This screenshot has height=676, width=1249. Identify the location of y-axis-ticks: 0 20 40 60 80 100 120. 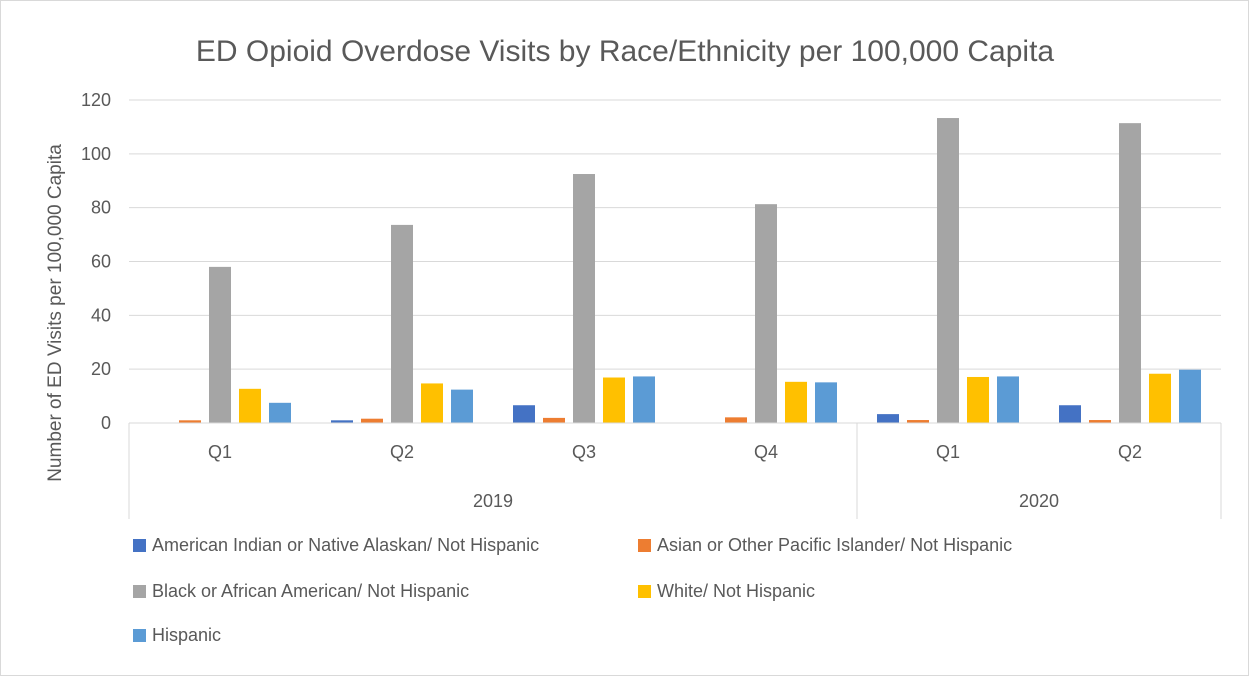
(96, 261).